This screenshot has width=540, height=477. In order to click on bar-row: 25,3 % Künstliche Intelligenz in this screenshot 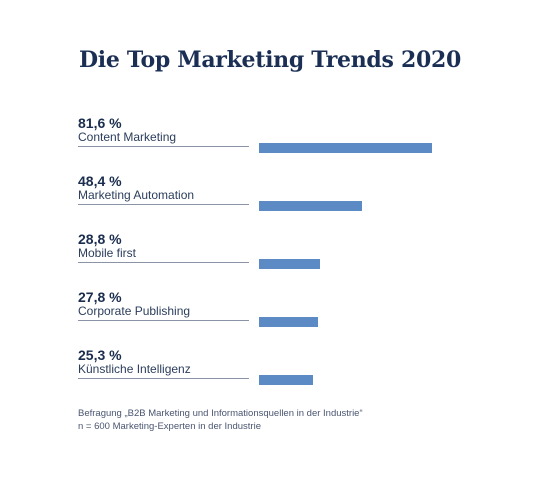, I will do `click(268, 372)`.